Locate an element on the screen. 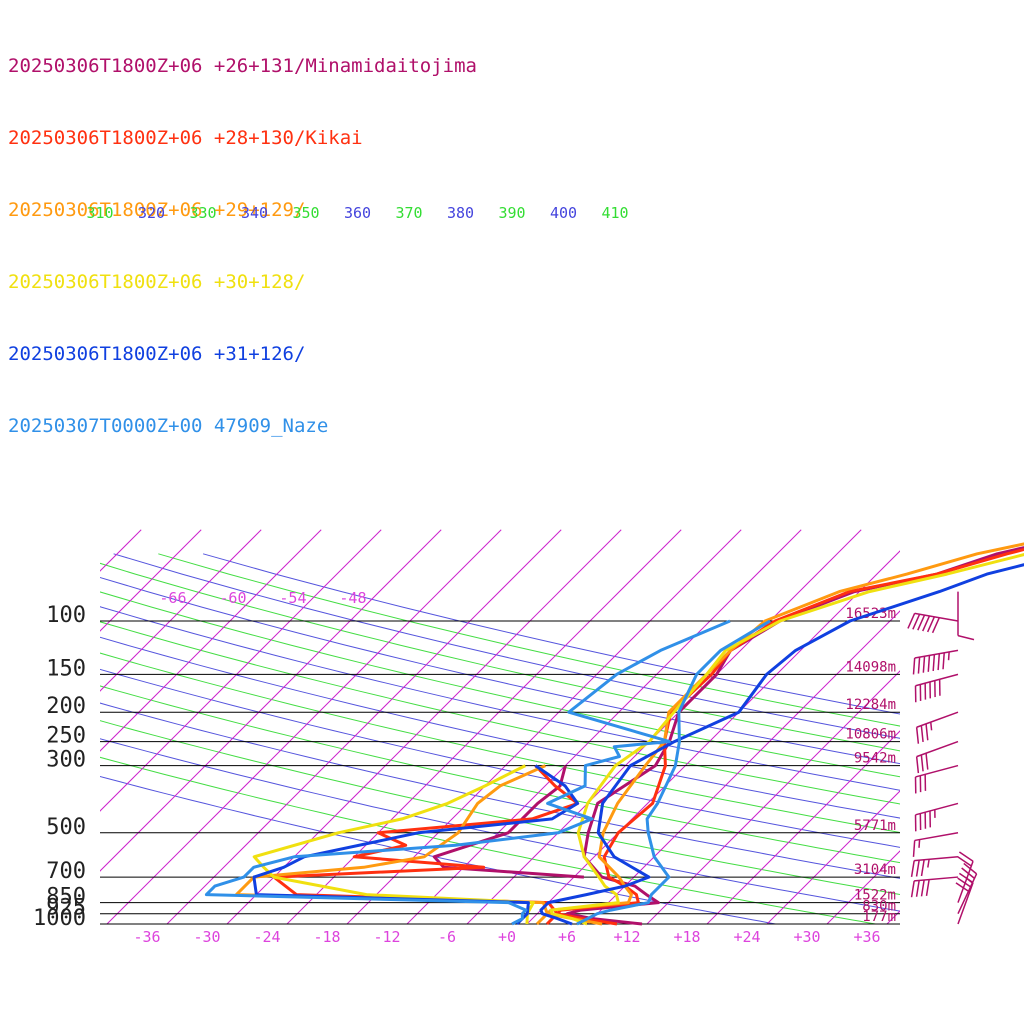  height-label: 14098m is located at coordinates (870, 667).